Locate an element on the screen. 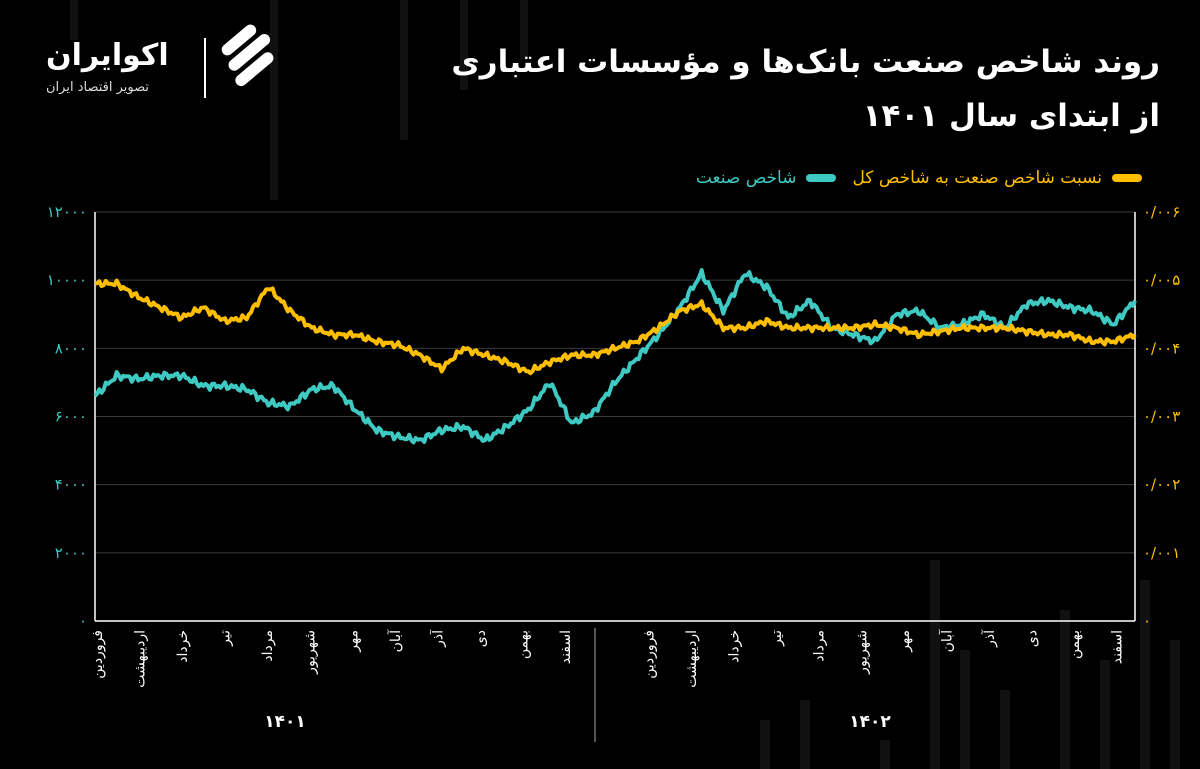 The image size is (1200, 769). year-label: ۱۴۰۲ is located at coordinates (870, 722).